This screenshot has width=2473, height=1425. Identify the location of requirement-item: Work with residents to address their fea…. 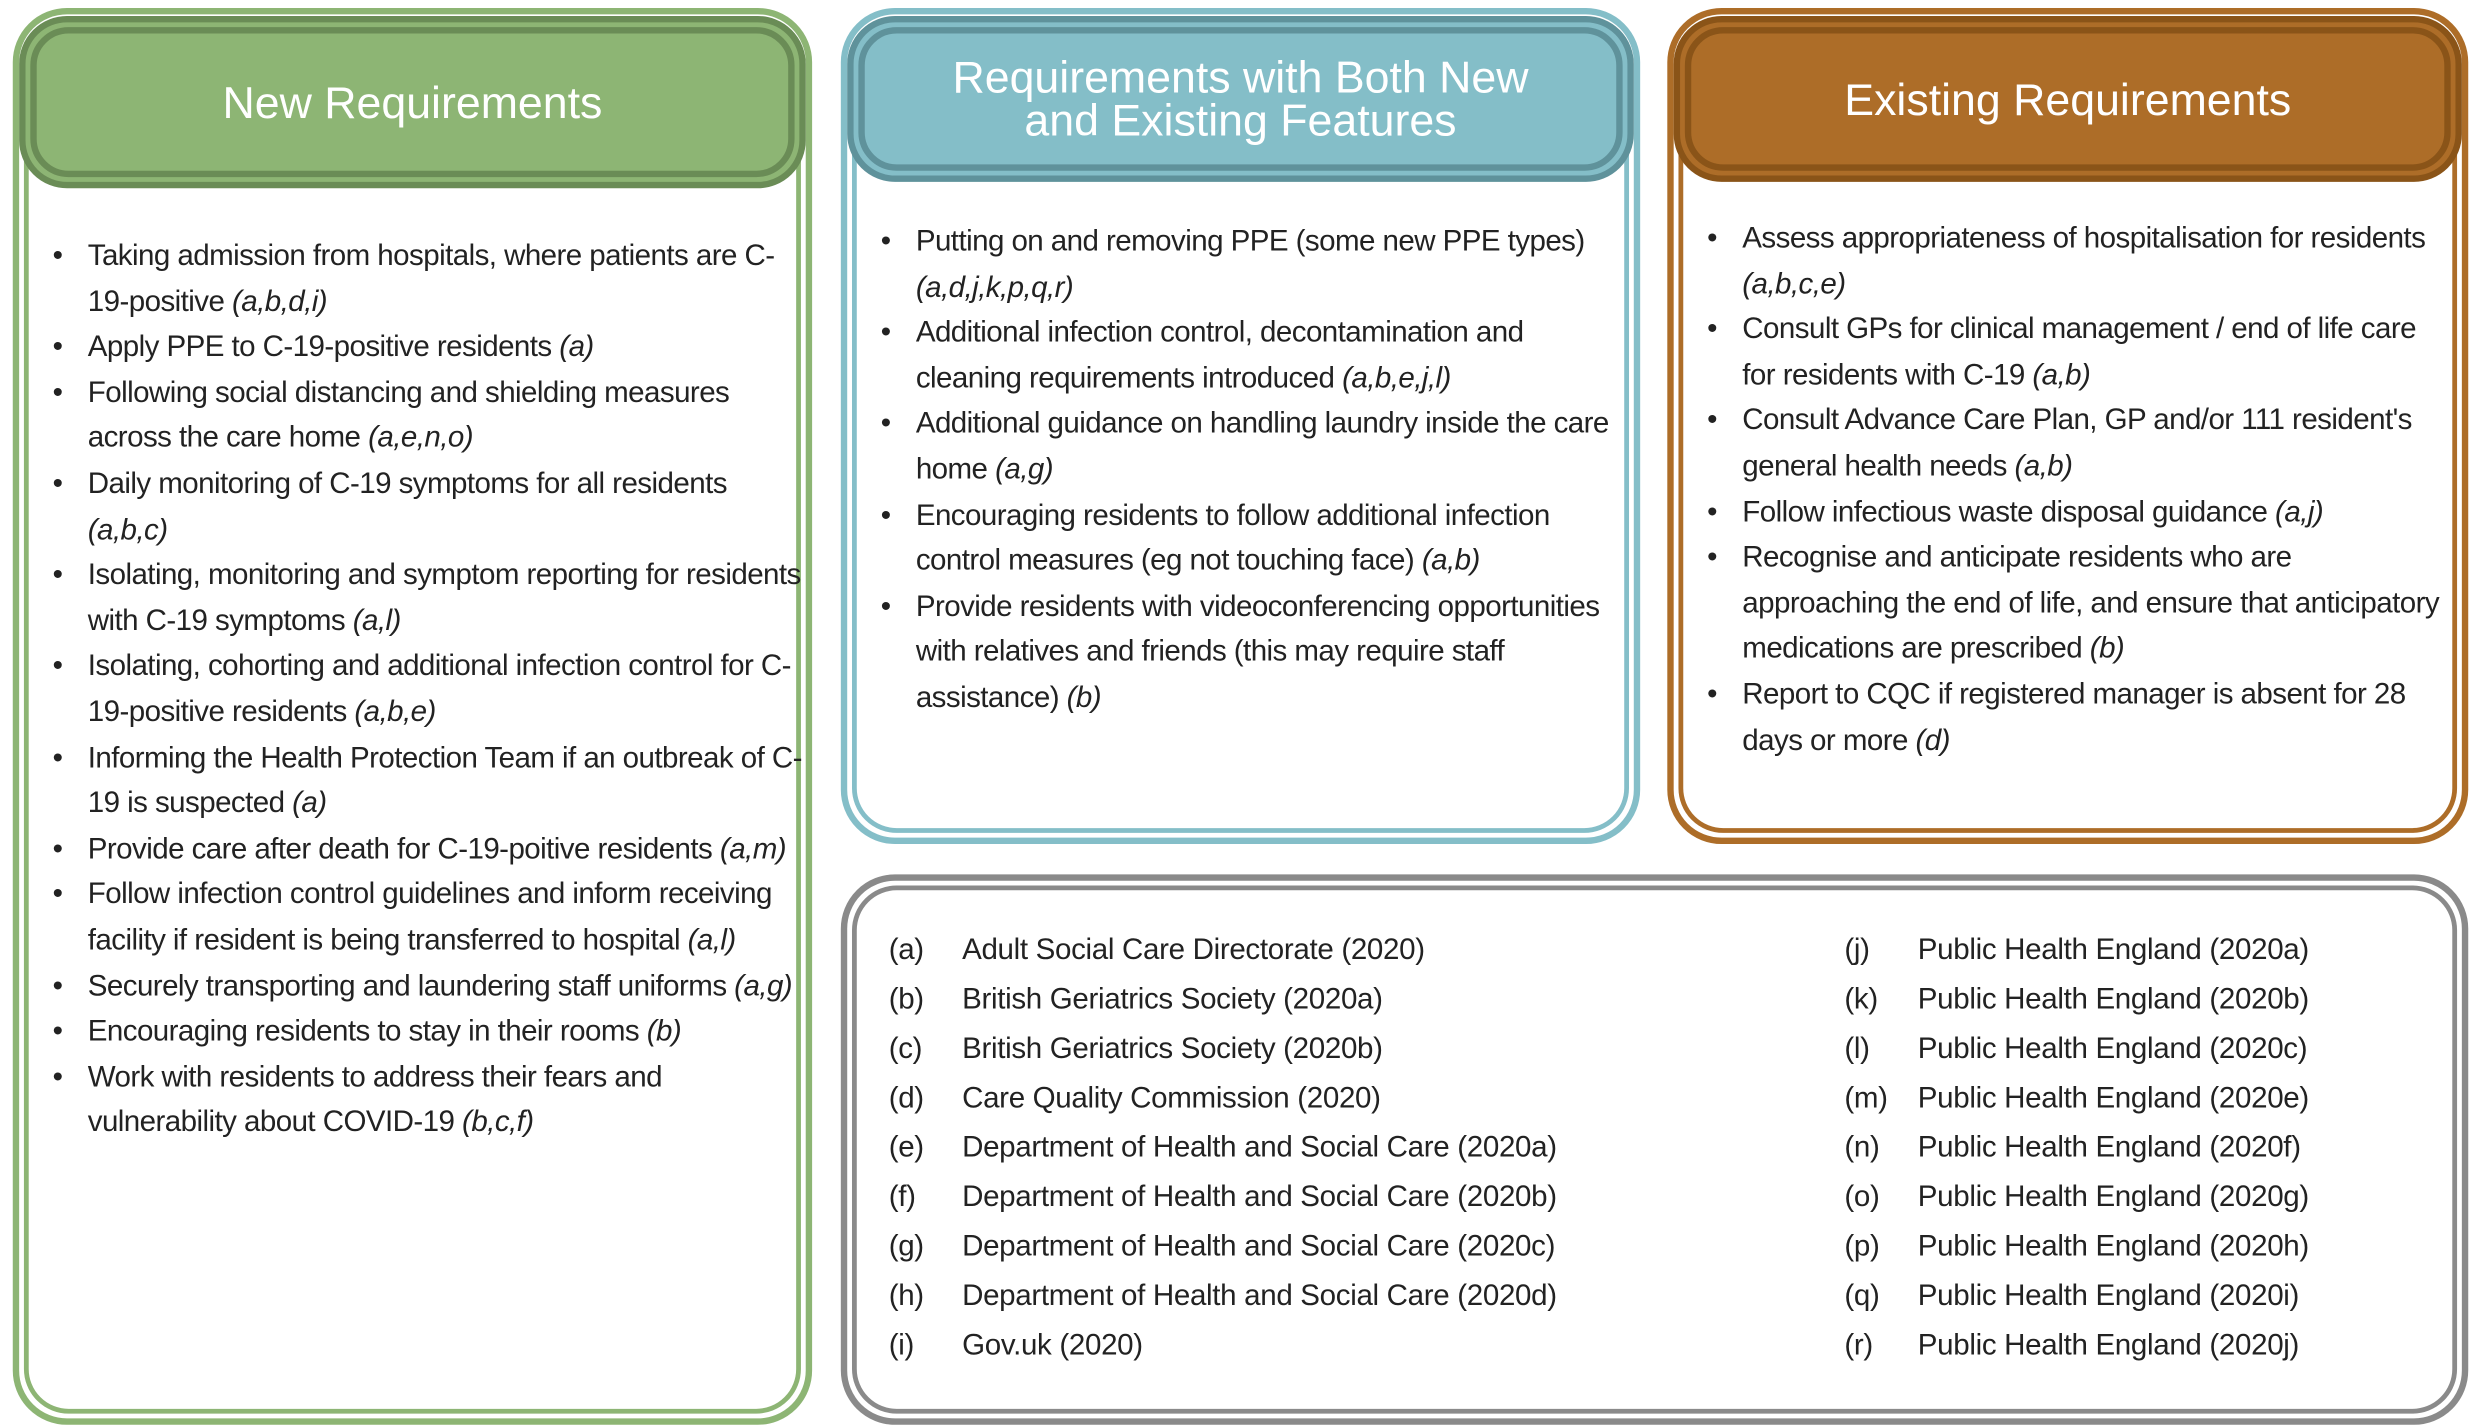
(429, 1099).